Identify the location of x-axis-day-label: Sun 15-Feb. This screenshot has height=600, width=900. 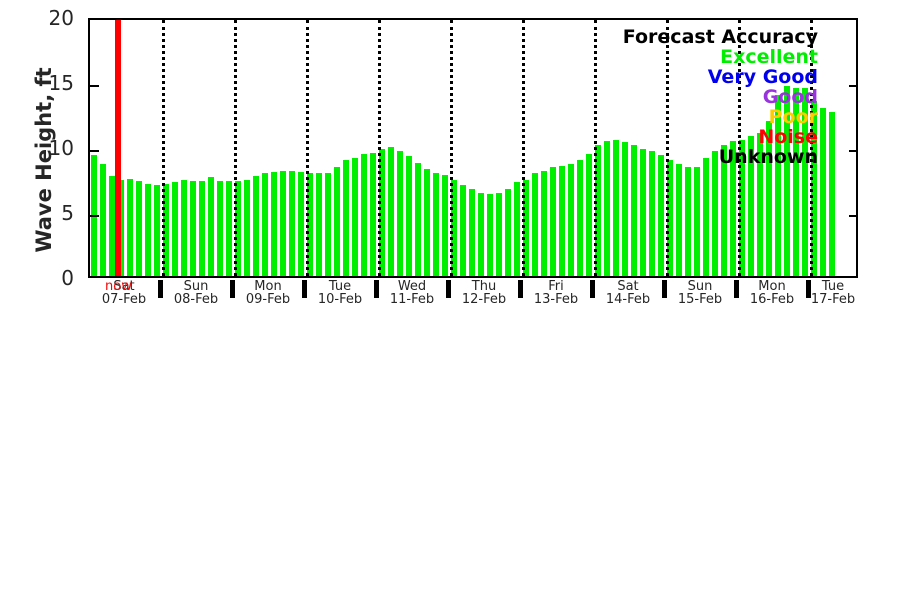
(700, 293).